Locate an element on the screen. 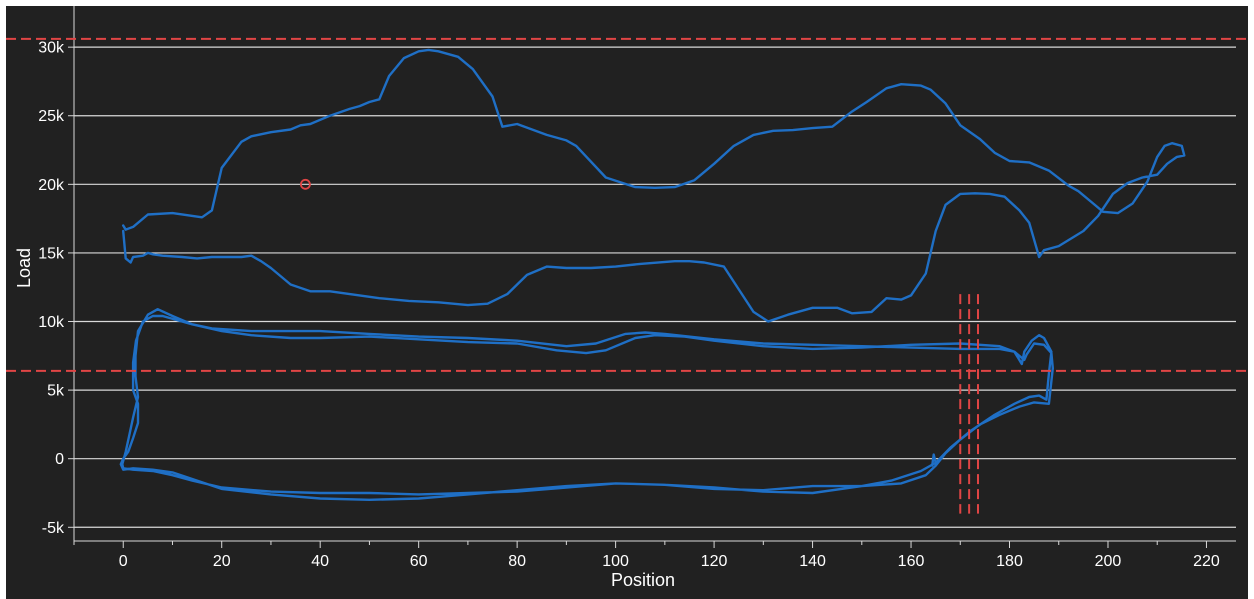  x-tick-label: 180 is located at coordinates (1009, 561).